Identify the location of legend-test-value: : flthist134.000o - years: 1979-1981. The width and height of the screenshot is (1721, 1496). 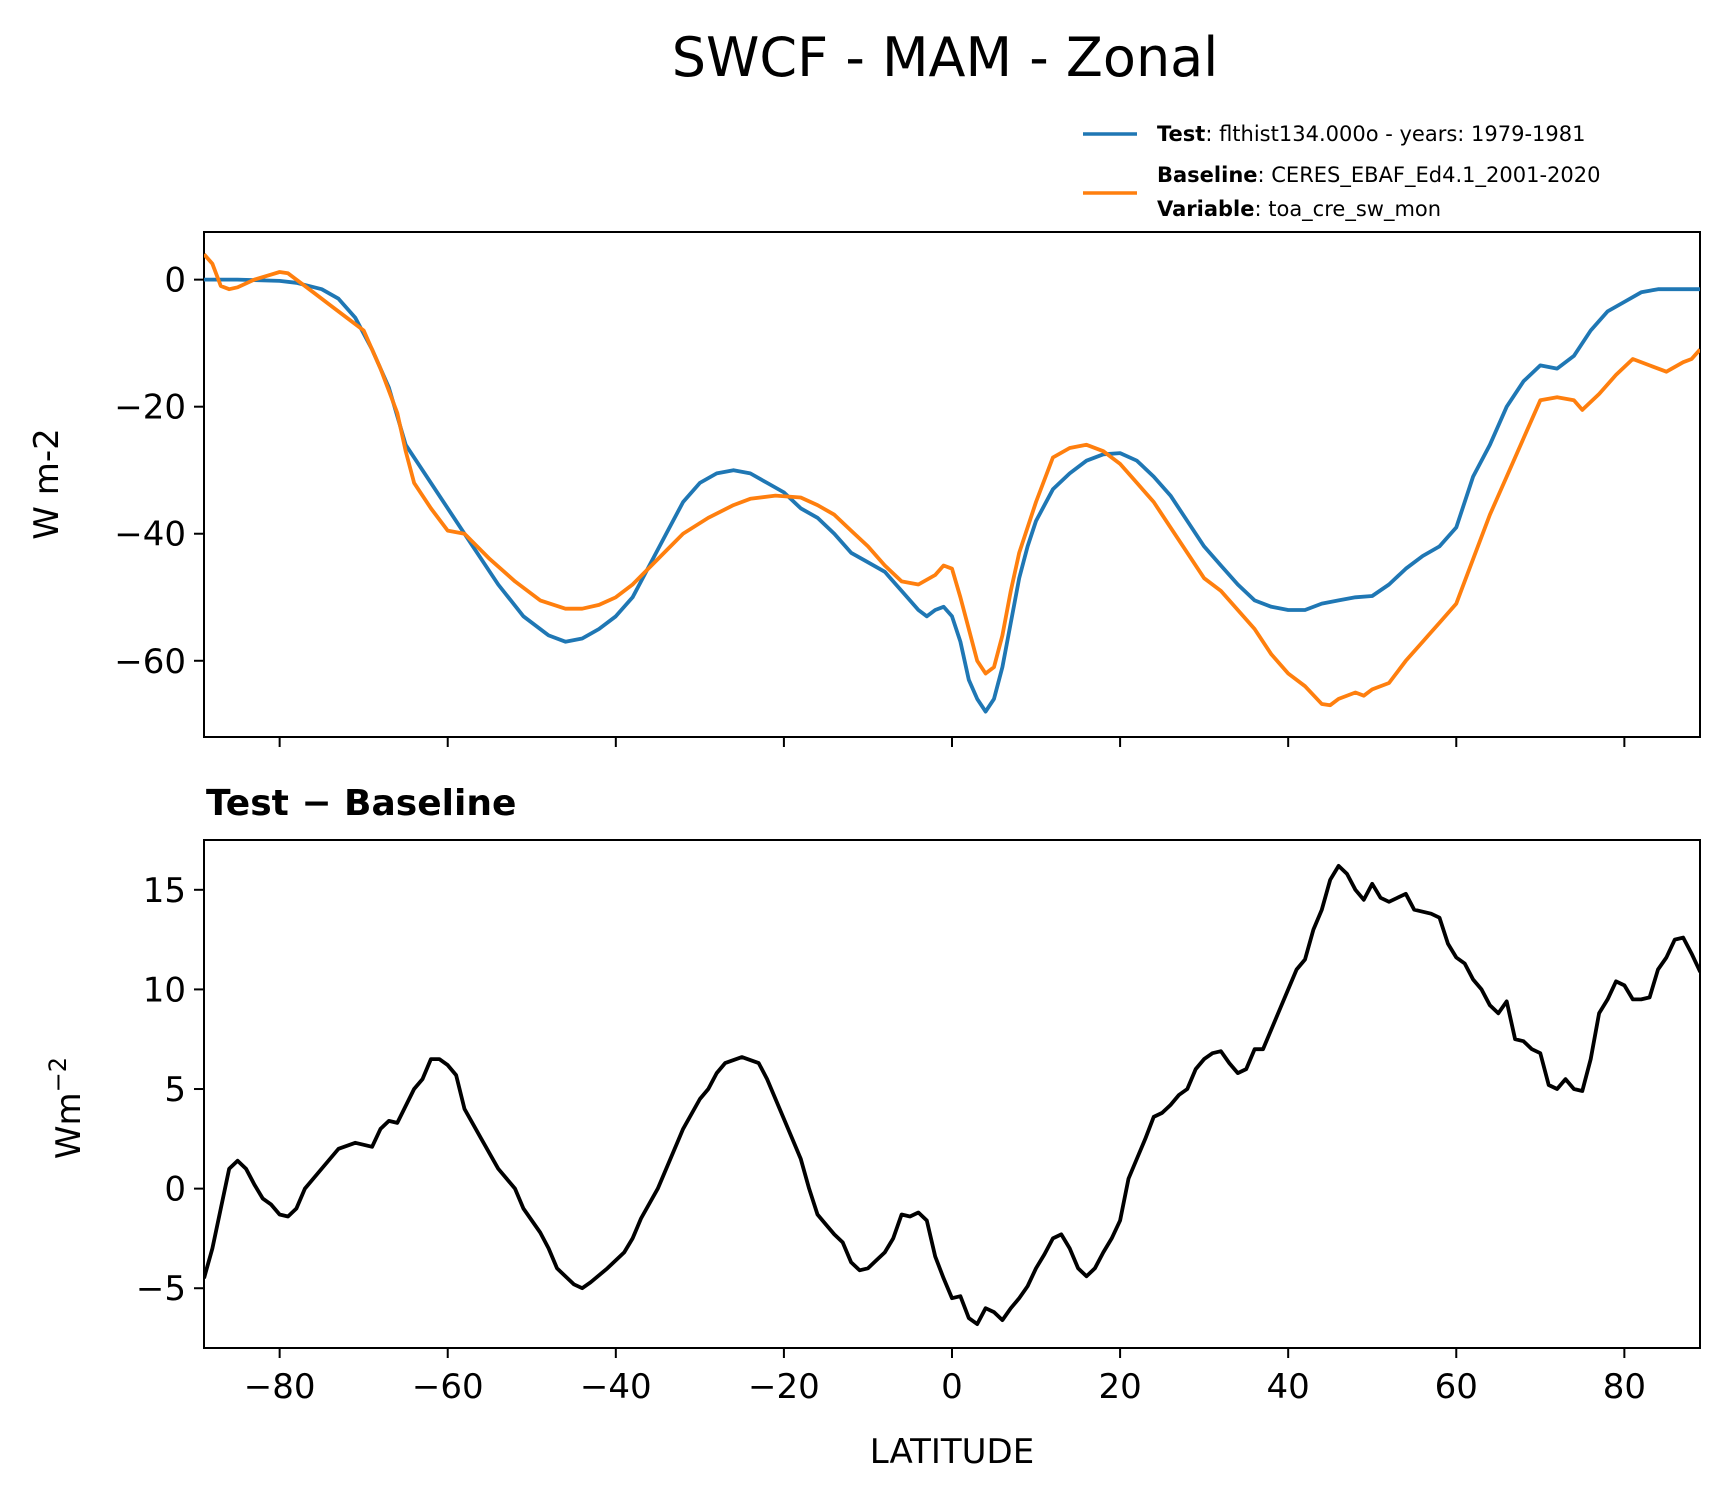
(1395, 134).